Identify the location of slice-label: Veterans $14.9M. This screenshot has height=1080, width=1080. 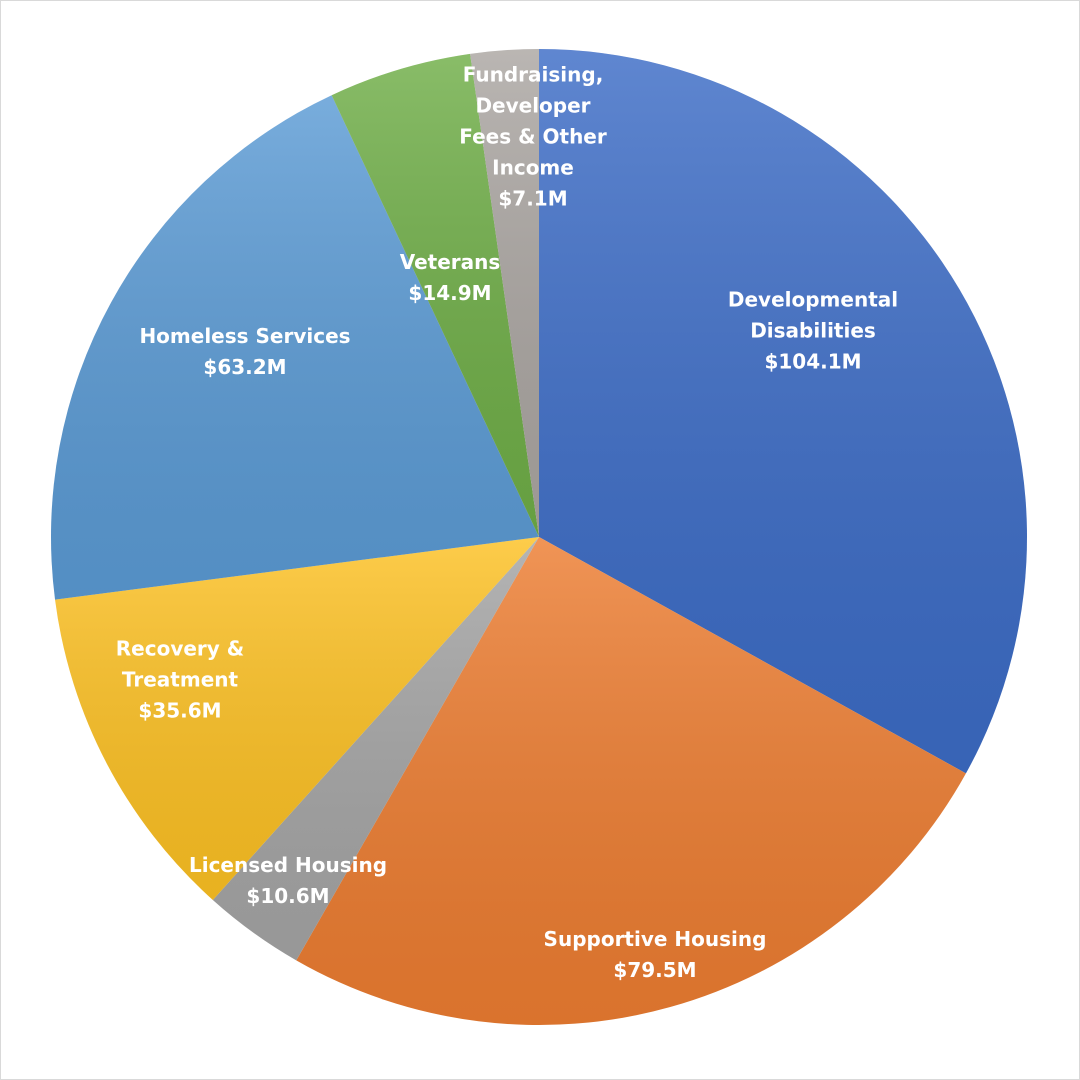
(450, 278).